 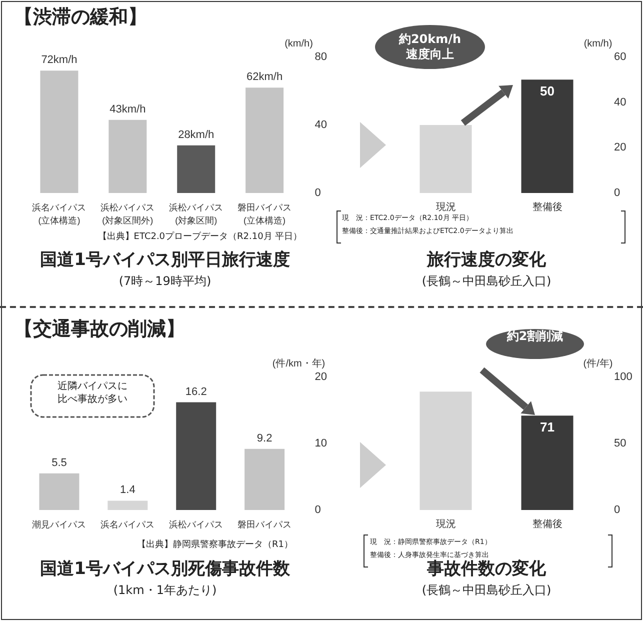 What do you see at coordinates (196, 525) in the screenshot?
I see `x-tick-label: 浜松バイパス` at bounding box center [196, 525].